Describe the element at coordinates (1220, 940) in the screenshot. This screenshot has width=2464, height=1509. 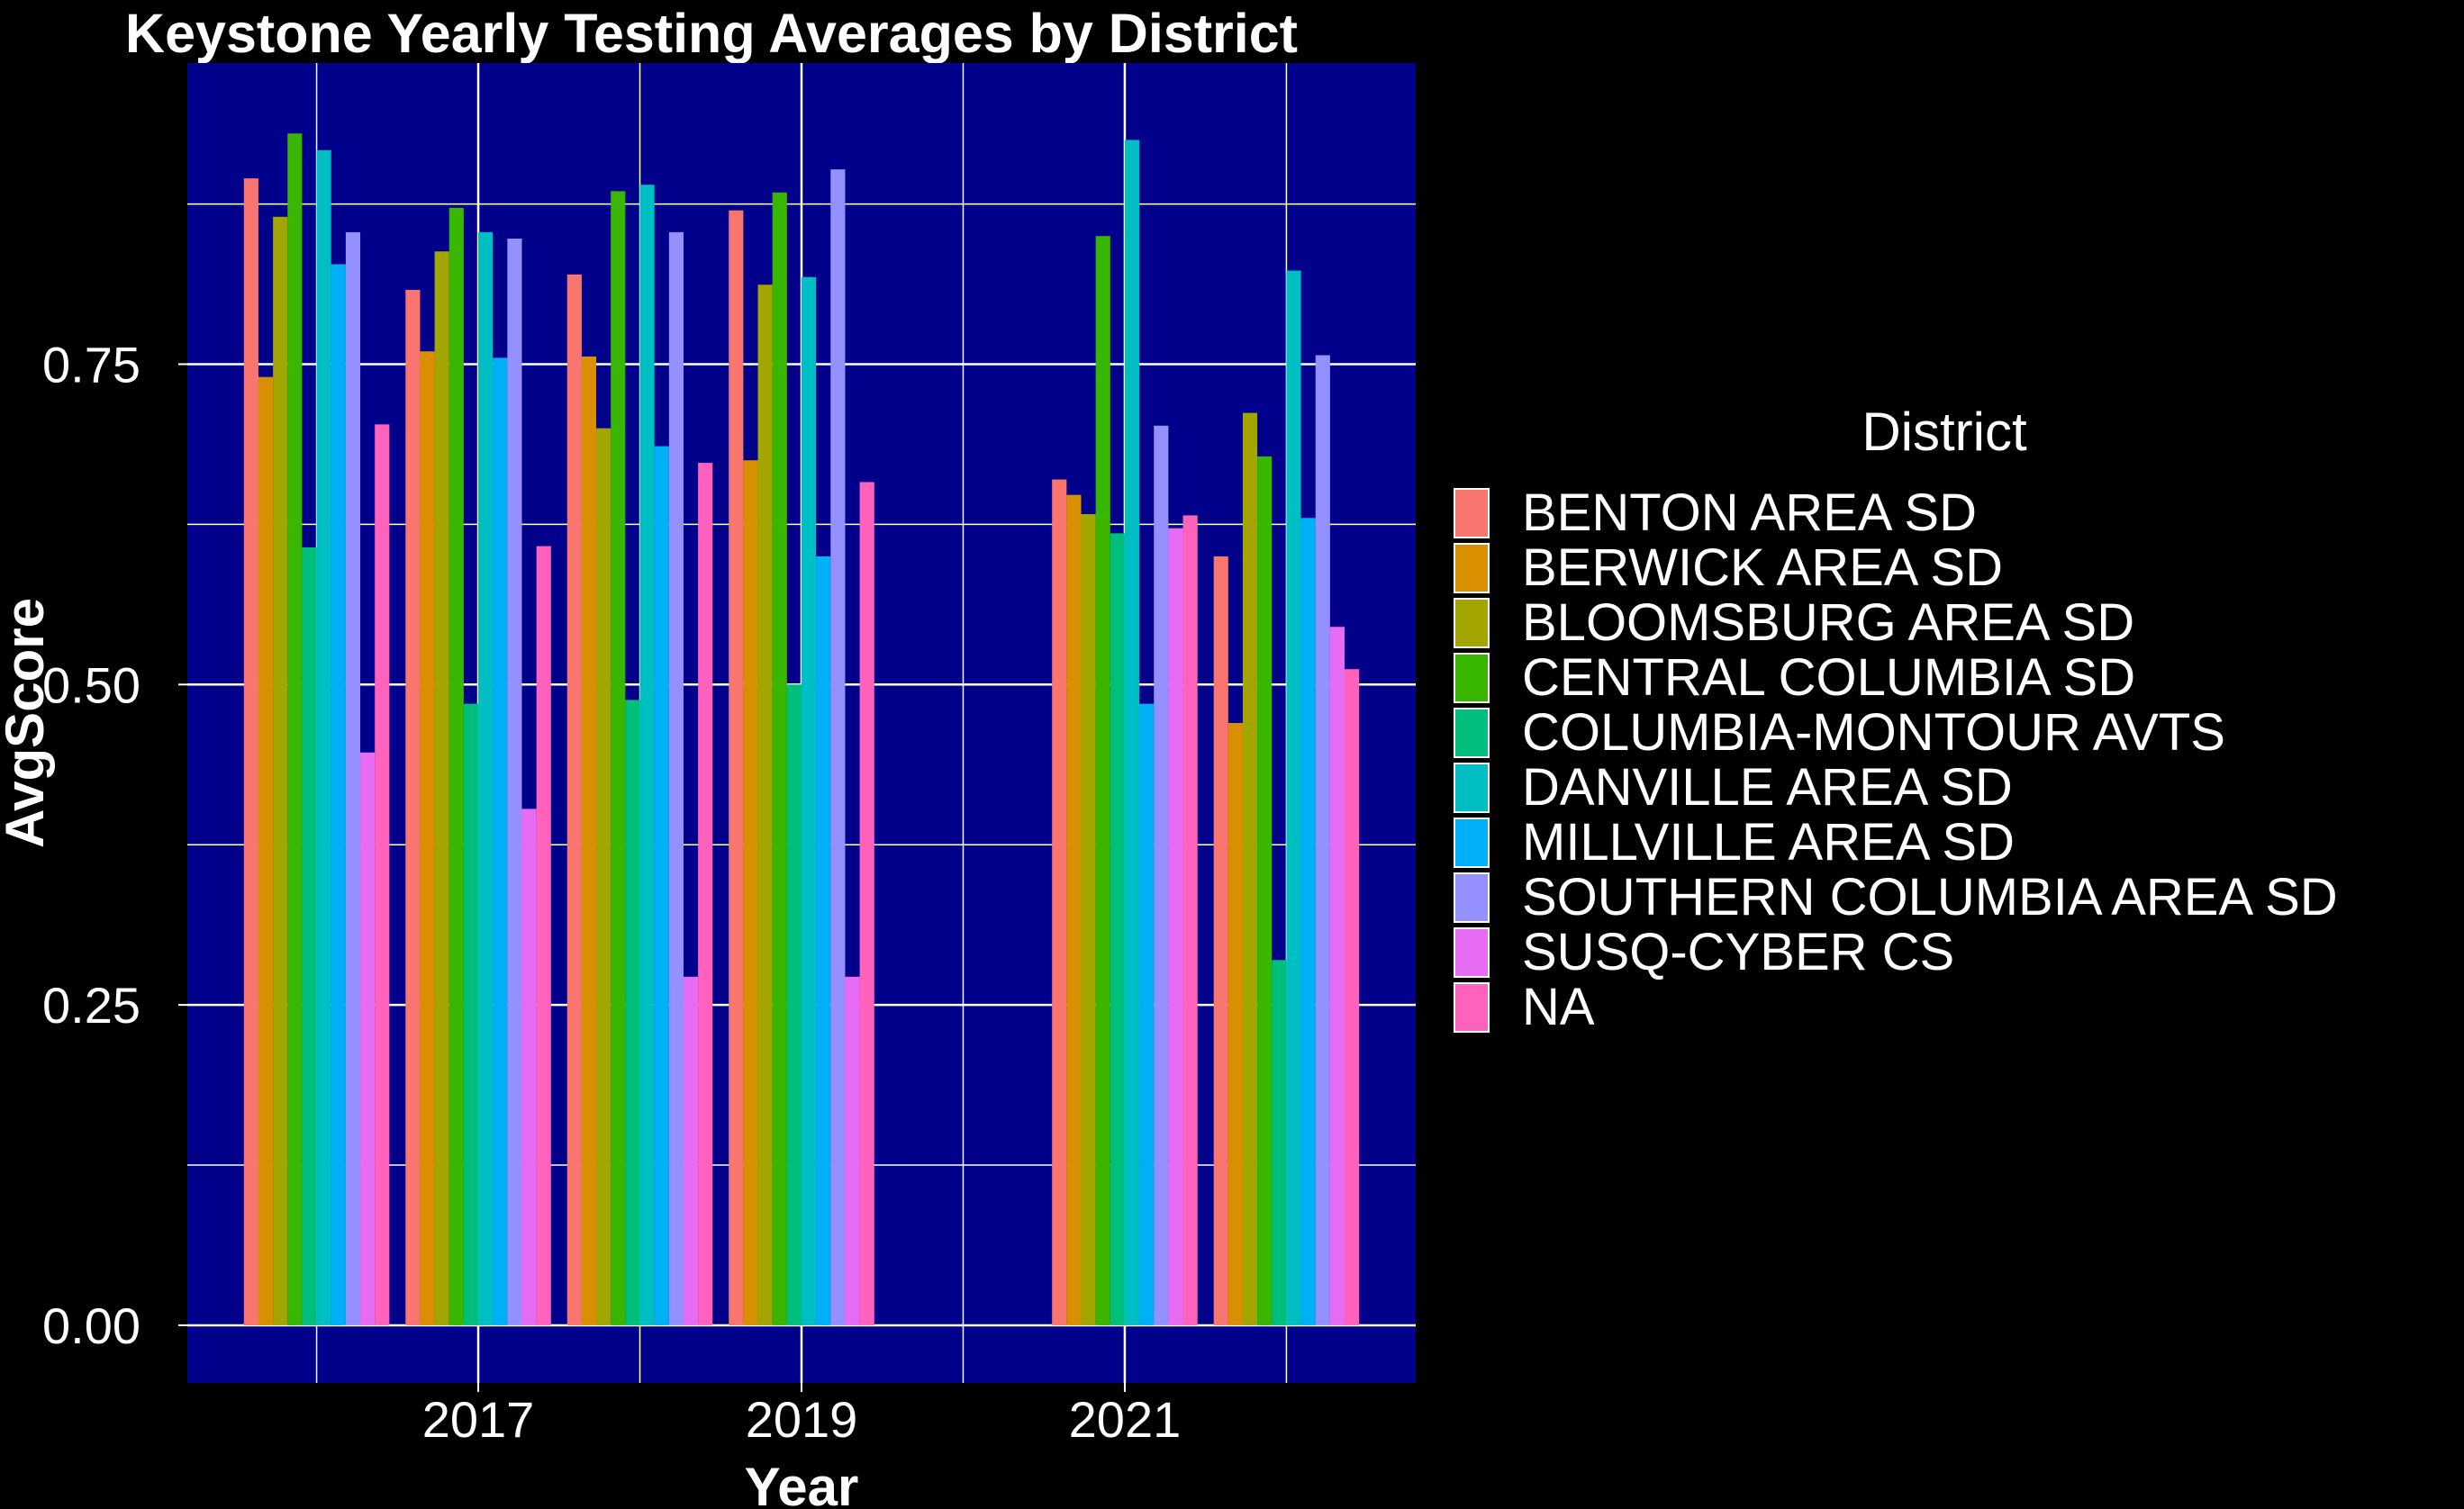
I see `bar-benton-area-sd-2022` at that location.